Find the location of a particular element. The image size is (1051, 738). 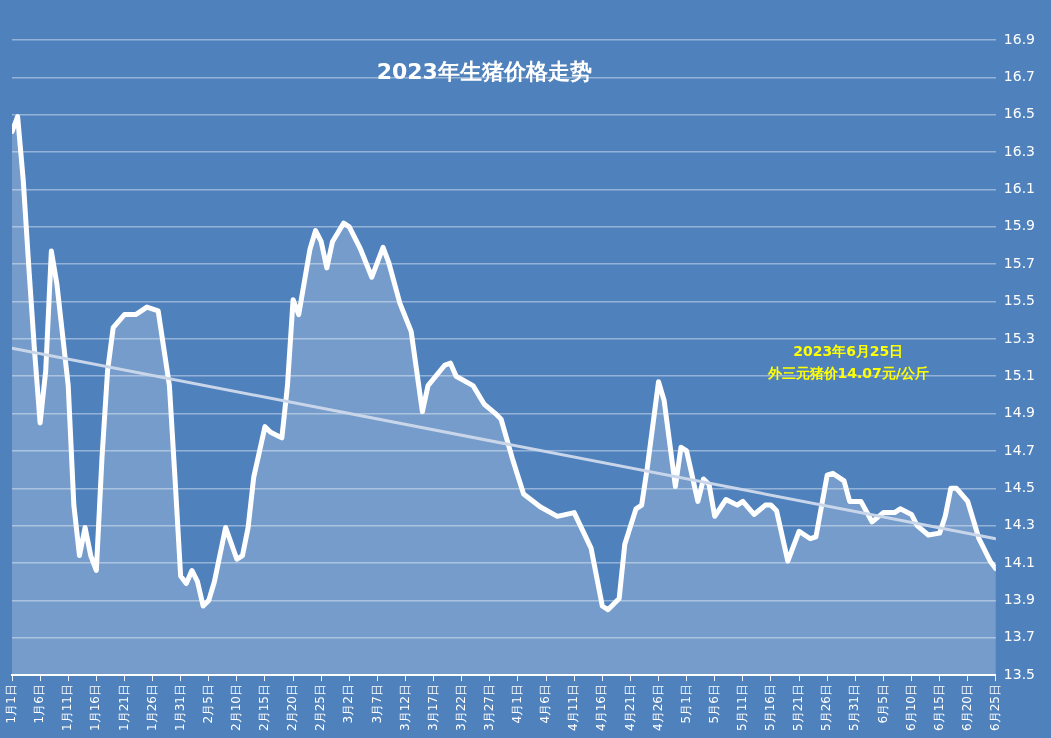

x-tick-label: 4月11日 is located at coordinates (573, 707).